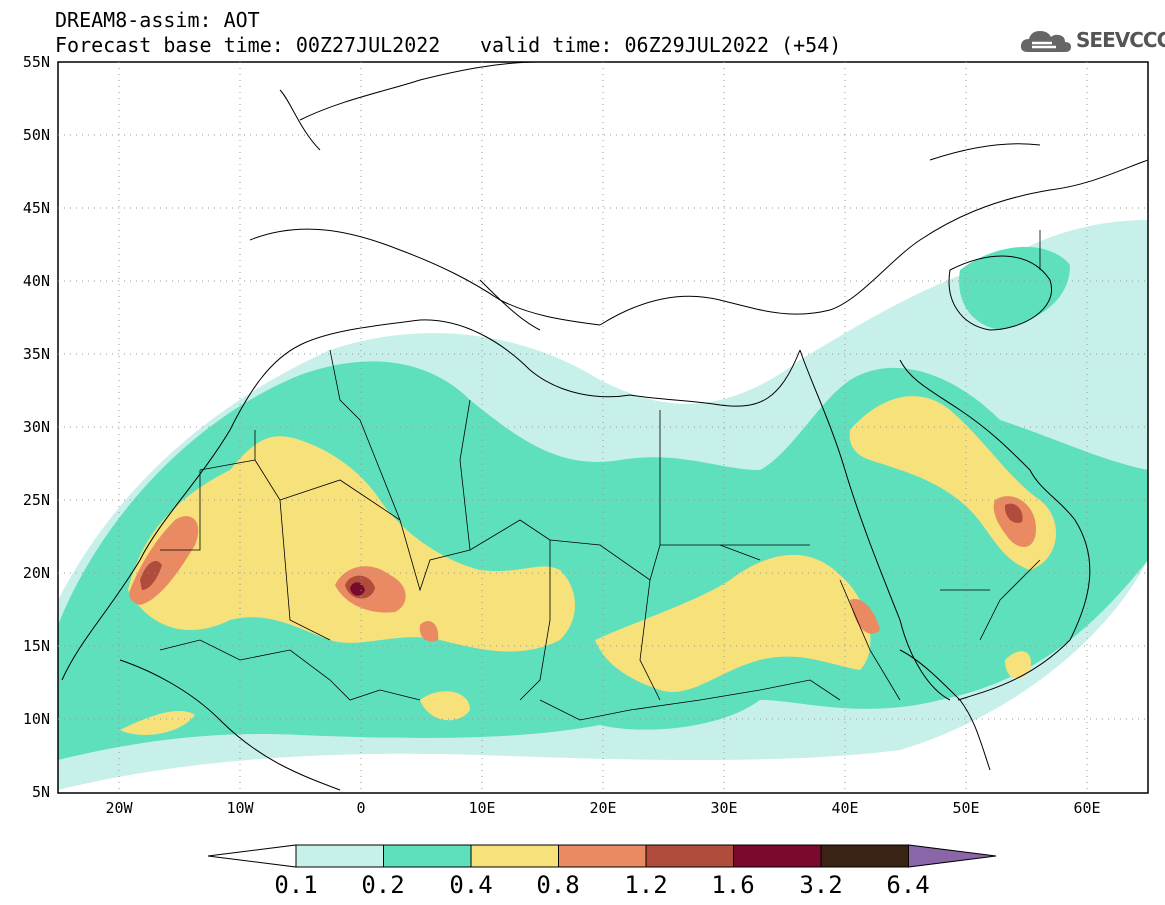 The height and width of the screenshot is (905, 1165). Describe the element at coordinates (965, 808) in the screenshot. I see `lon-label: 50E` at that location.